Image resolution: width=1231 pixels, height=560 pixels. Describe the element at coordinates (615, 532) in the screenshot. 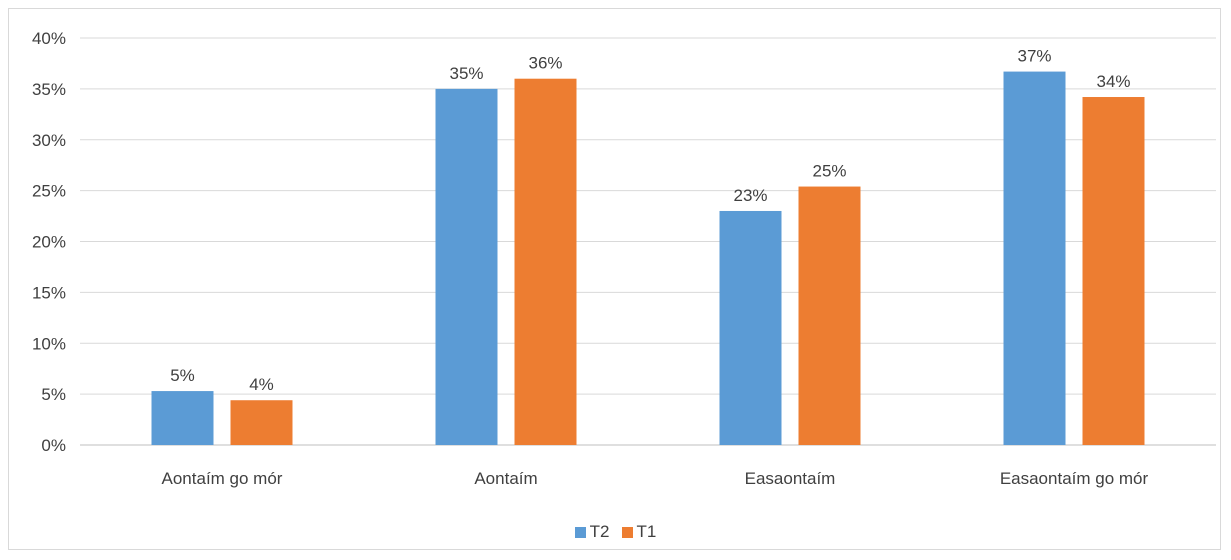

I see `legend: T2 T1` at that location.